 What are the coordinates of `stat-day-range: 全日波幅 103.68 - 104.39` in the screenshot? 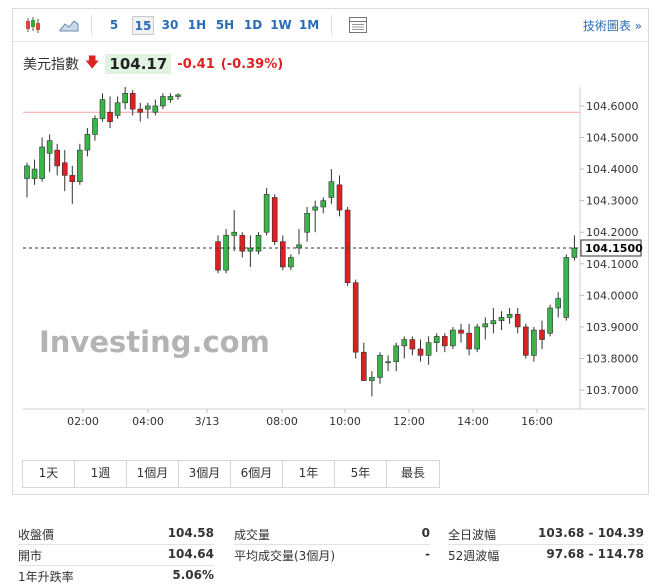 It's located at (546, 534).